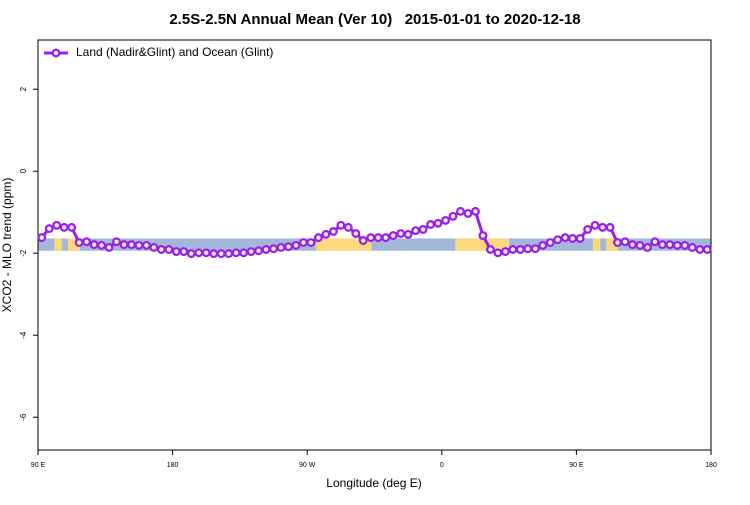 This screenshot has height=505, width=750. What do you see at coordinates (174, 52) in the screenshot?
I see `legend-label: Land (Nadir&Glint) and Ocean (Glint)` at bounding box center [174, 52].